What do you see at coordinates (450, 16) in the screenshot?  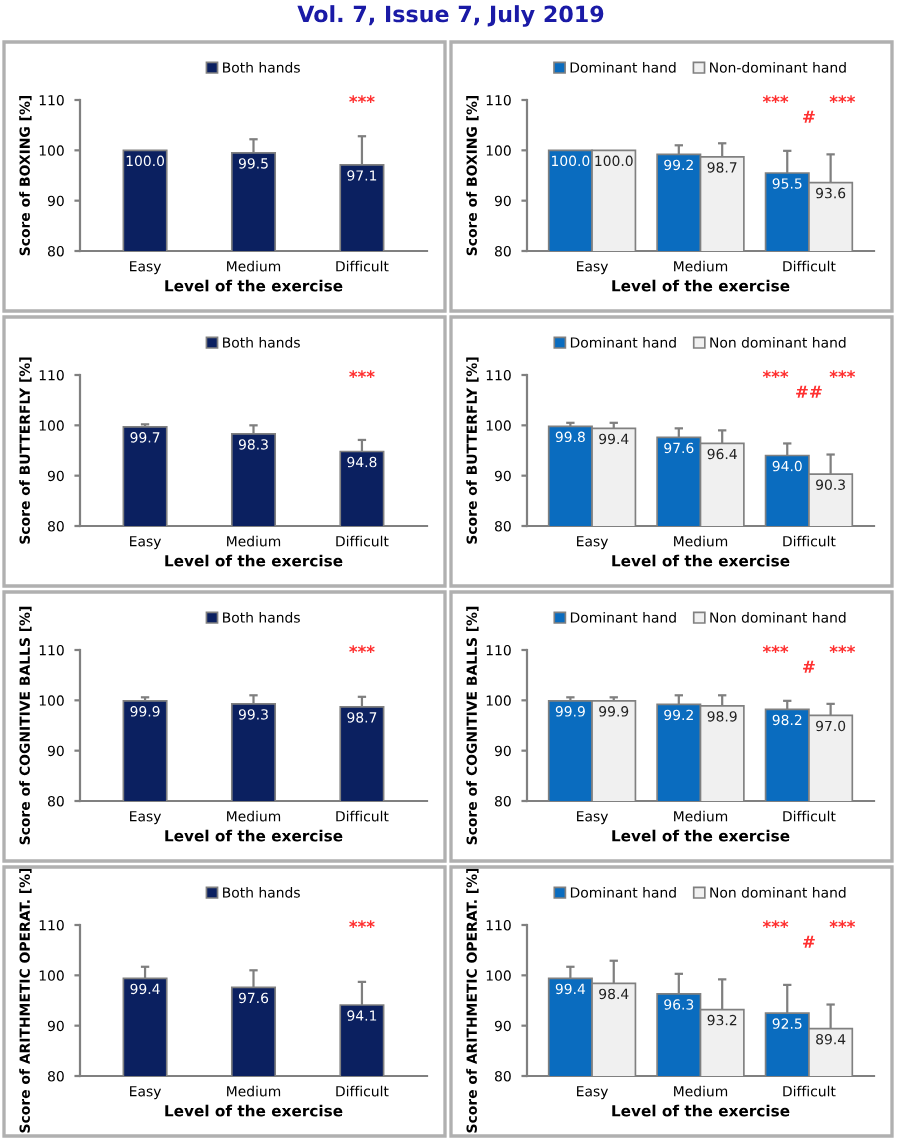 I see `text: Vol. 7, Issue 7, July 2019` at bounding box center [450, 16].